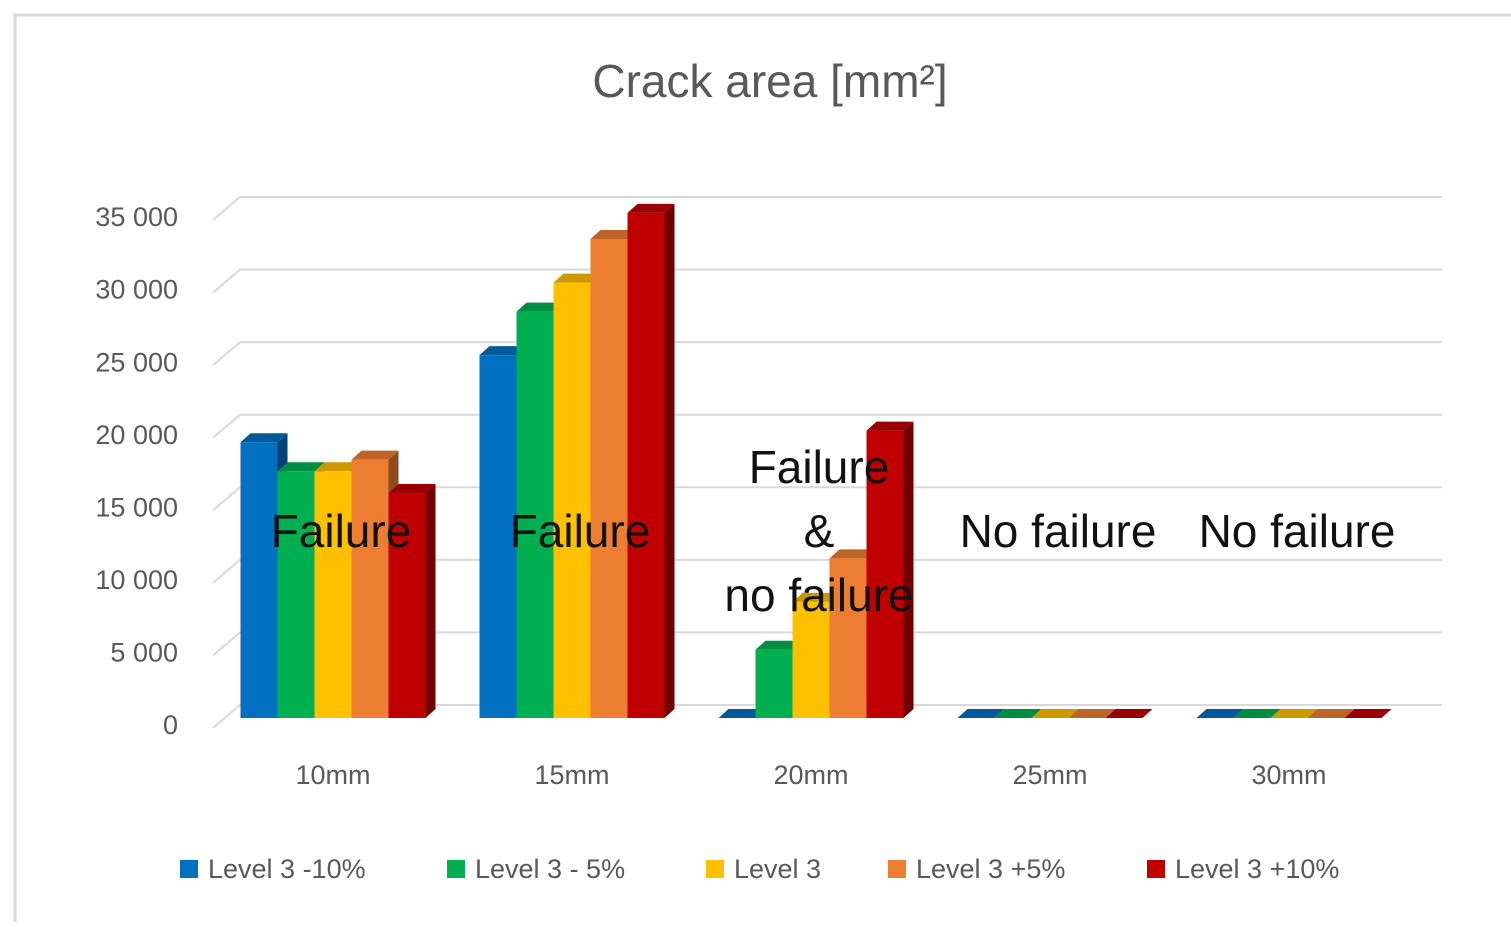 This screenshot has height=927, width=1511. Describe the element at coordinates (1288, 775) in the screenshot. I see `x-tick-label: 30mm` at that location.